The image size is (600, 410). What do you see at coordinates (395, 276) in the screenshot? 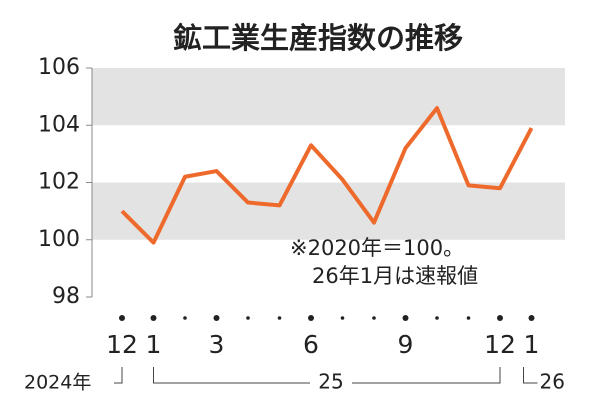
I see `annotation: 26年1月は速報値` at bounding box center [395, 276].